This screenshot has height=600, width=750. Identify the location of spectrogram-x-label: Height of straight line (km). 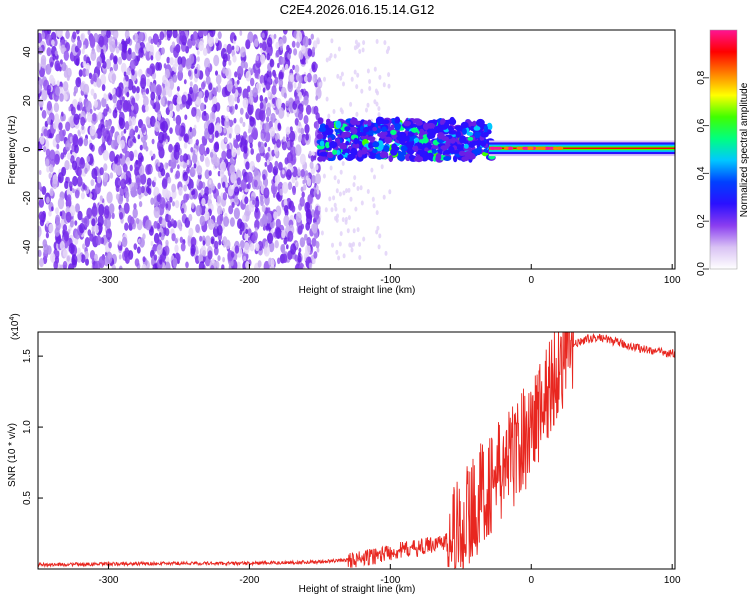
(357, 290).